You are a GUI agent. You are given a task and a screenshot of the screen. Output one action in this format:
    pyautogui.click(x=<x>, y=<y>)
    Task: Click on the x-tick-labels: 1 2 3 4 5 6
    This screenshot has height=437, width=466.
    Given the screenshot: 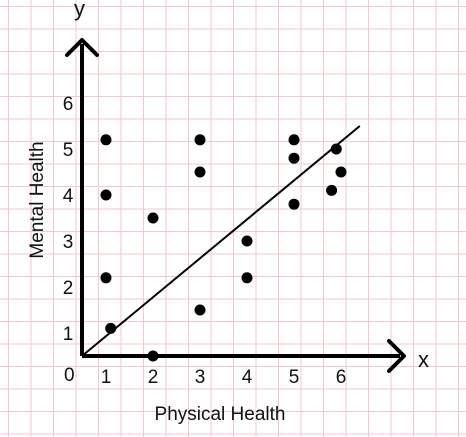 What is the action you would take?
    pyautogui.click(x=224, y=377)
    